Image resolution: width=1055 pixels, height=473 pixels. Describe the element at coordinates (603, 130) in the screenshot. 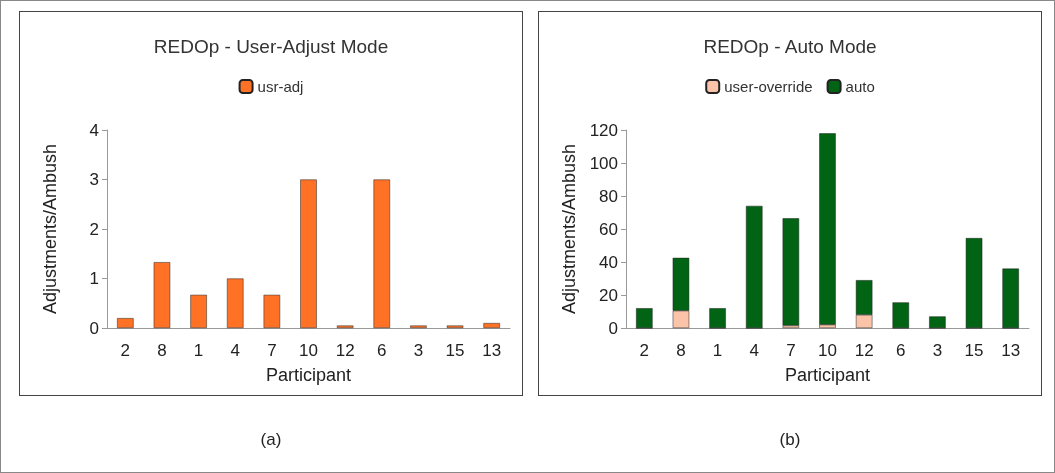

I see `y-tick-label: 120` at that location.